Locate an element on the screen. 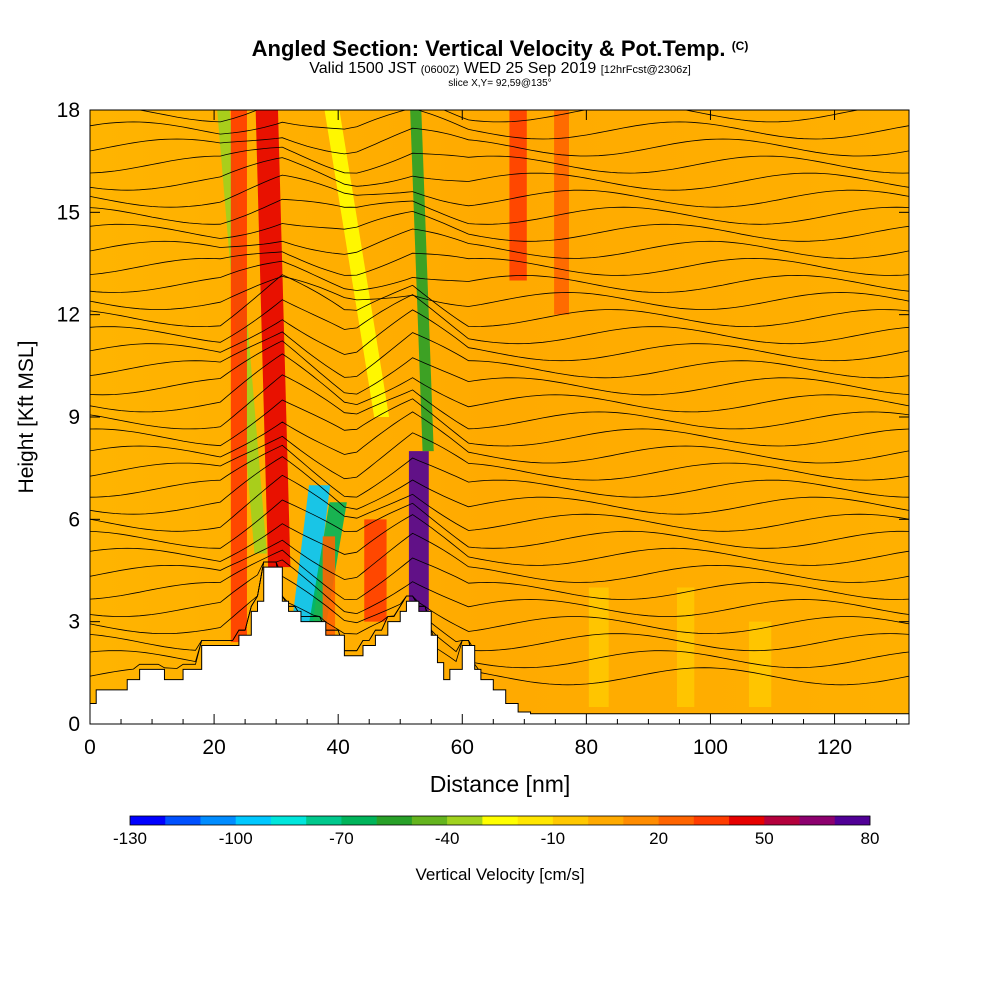 This screenshot has width=1000, height=1000. x-tick-label: 100 is located at coordinates (710, 747).